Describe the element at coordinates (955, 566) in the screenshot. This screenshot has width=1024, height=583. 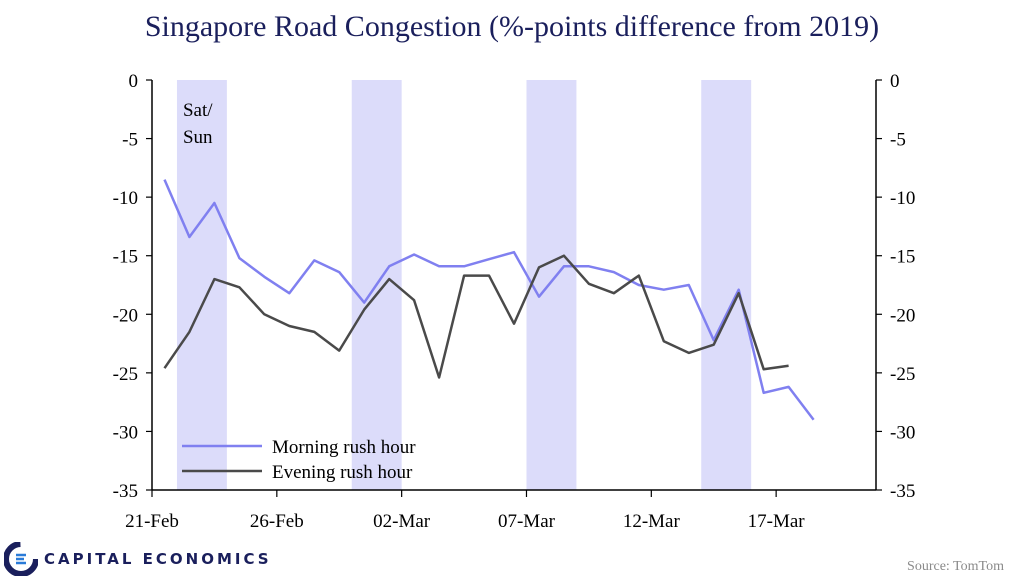
I see `source-note: Source: TomTom` at that location.